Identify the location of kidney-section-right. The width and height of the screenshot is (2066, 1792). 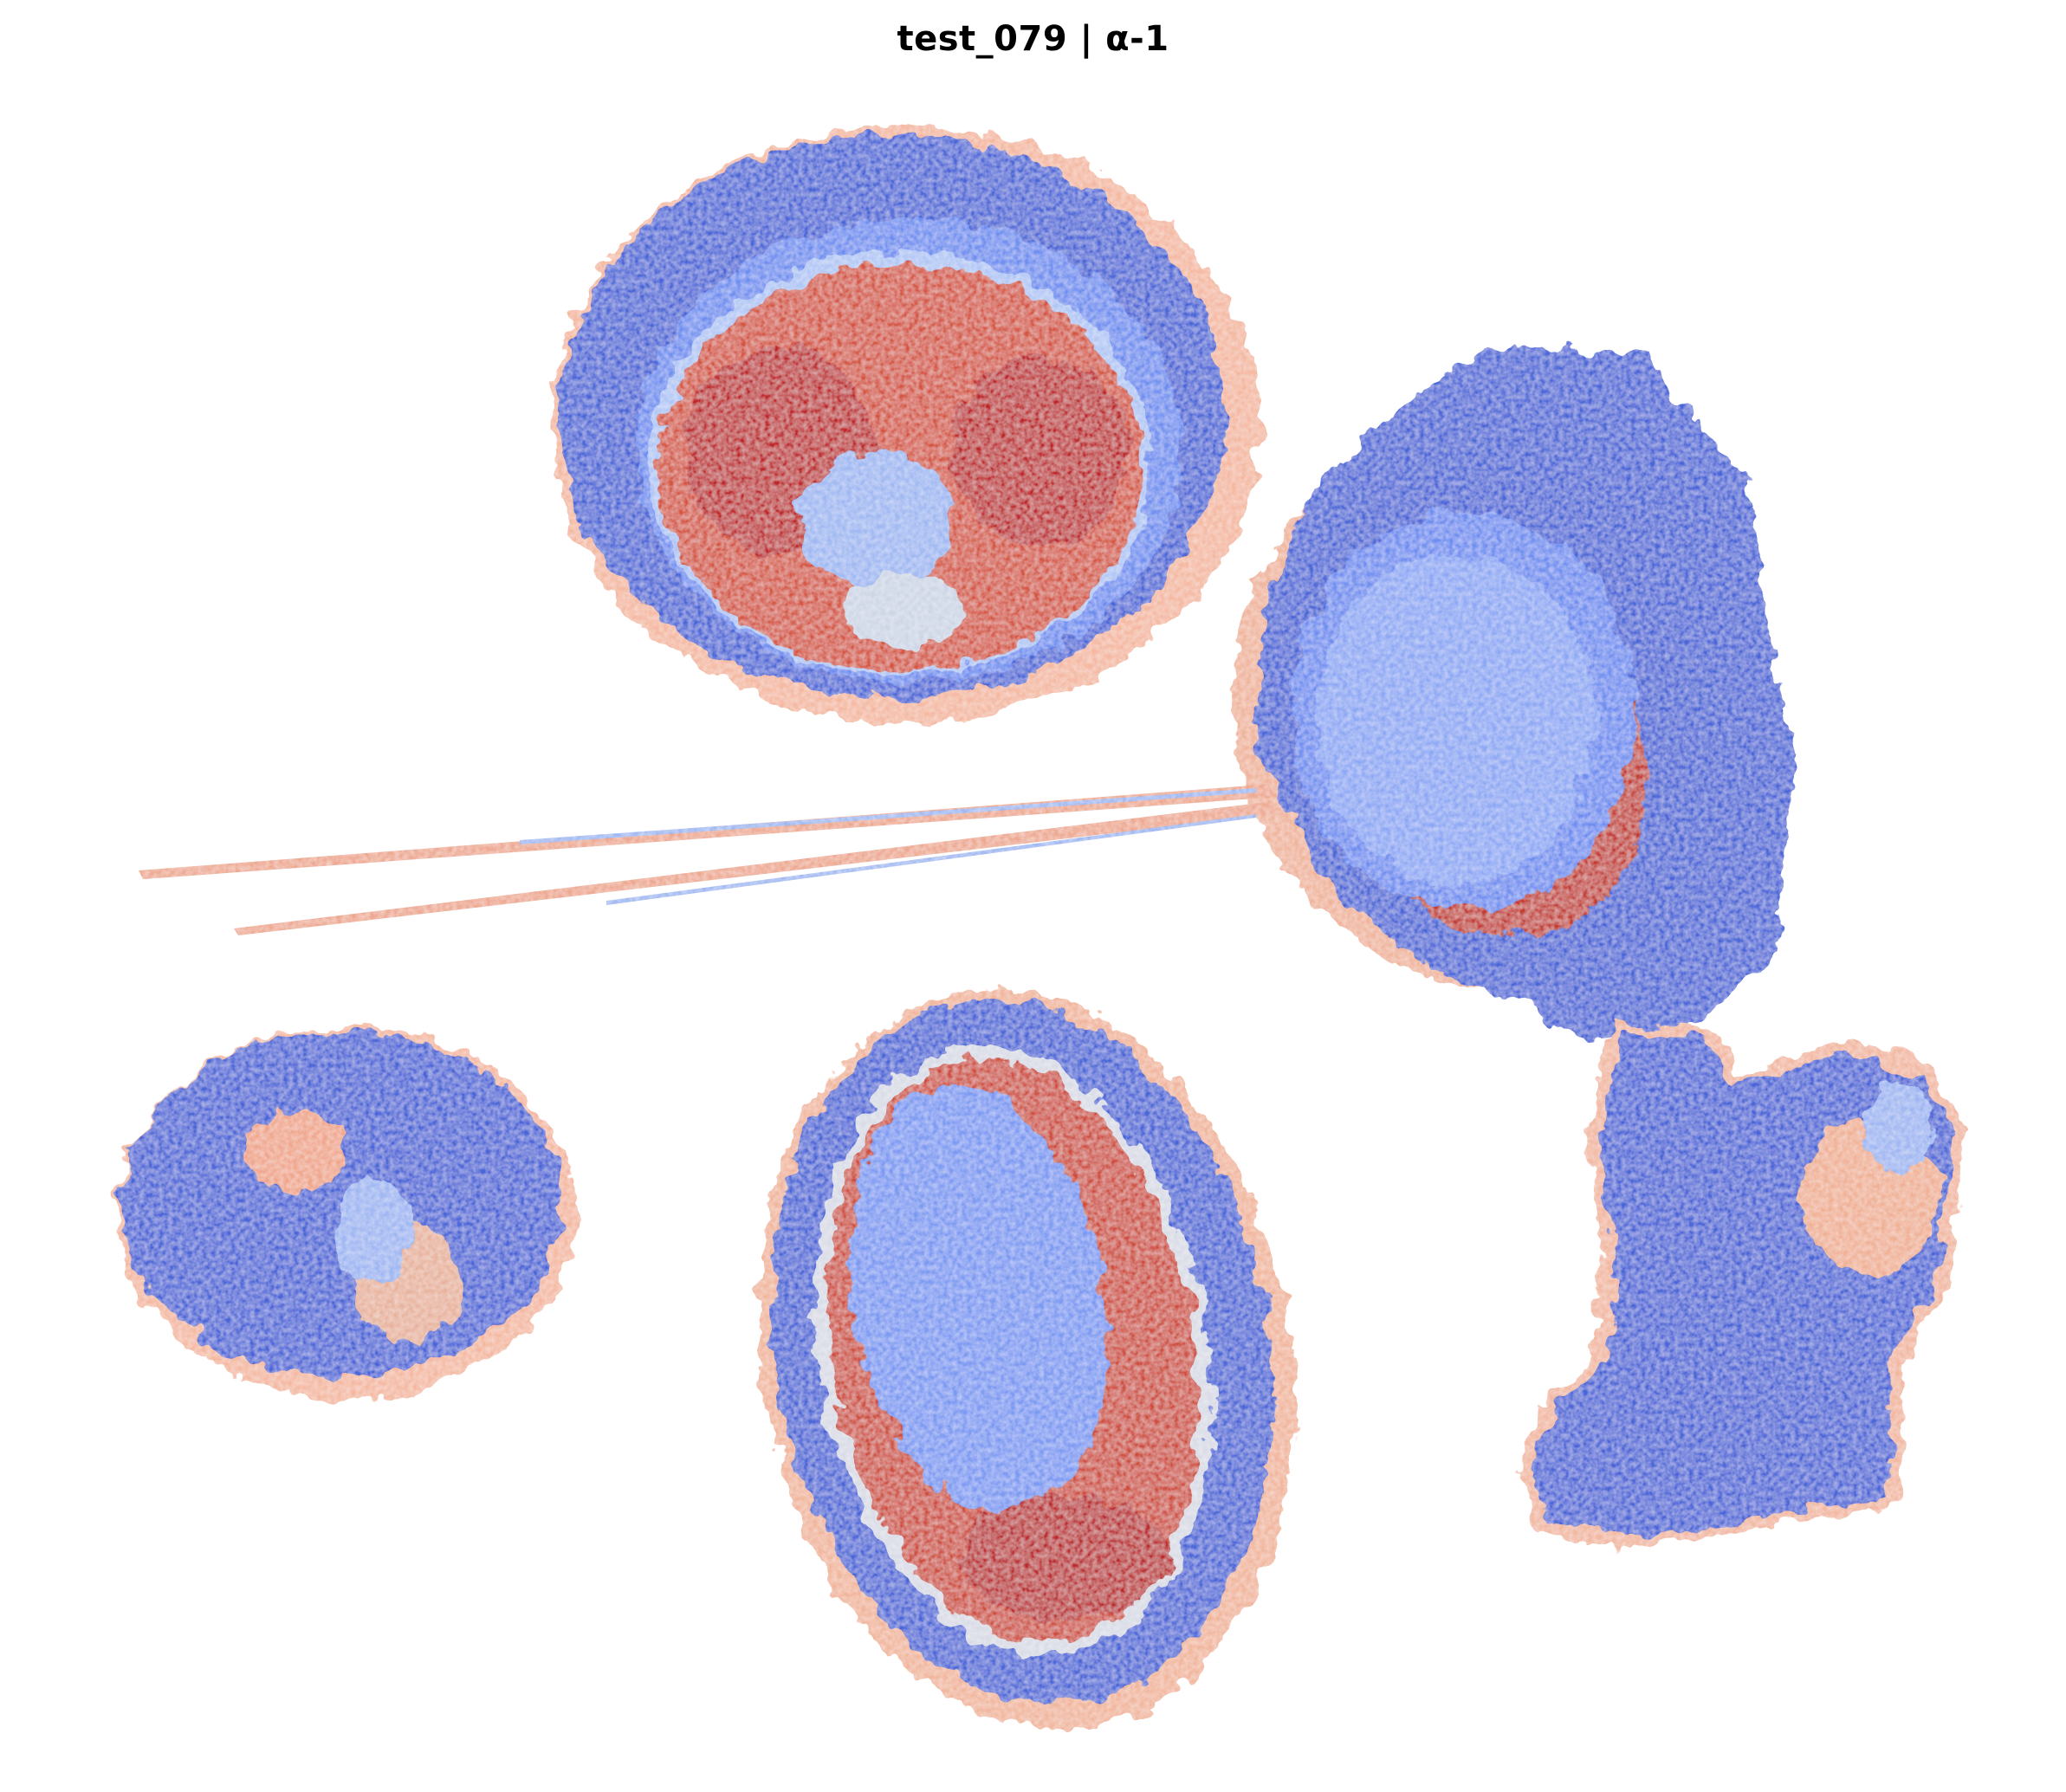
(1512, 692).